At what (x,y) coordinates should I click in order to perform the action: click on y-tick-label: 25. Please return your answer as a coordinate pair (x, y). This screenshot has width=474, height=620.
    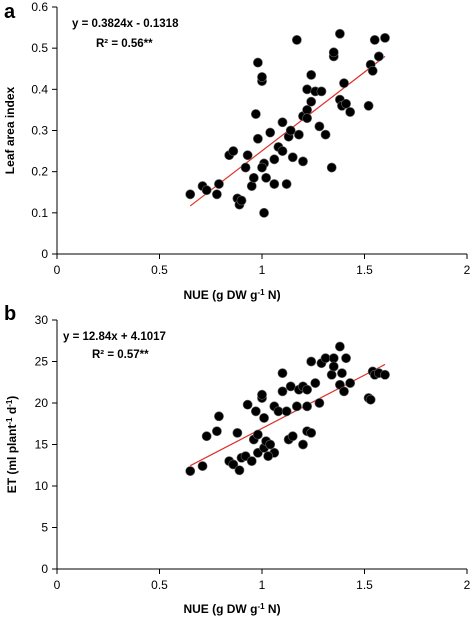
    Looking at the image, I should click on (42, 362).